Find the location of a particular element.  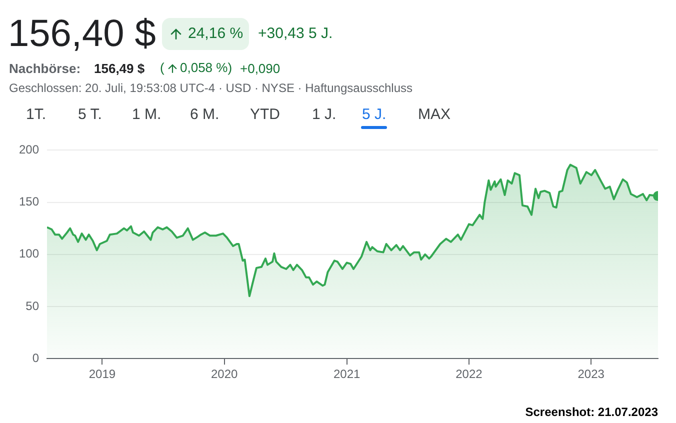

x-tick-label: 2022 is located at coordinates (469, 374).